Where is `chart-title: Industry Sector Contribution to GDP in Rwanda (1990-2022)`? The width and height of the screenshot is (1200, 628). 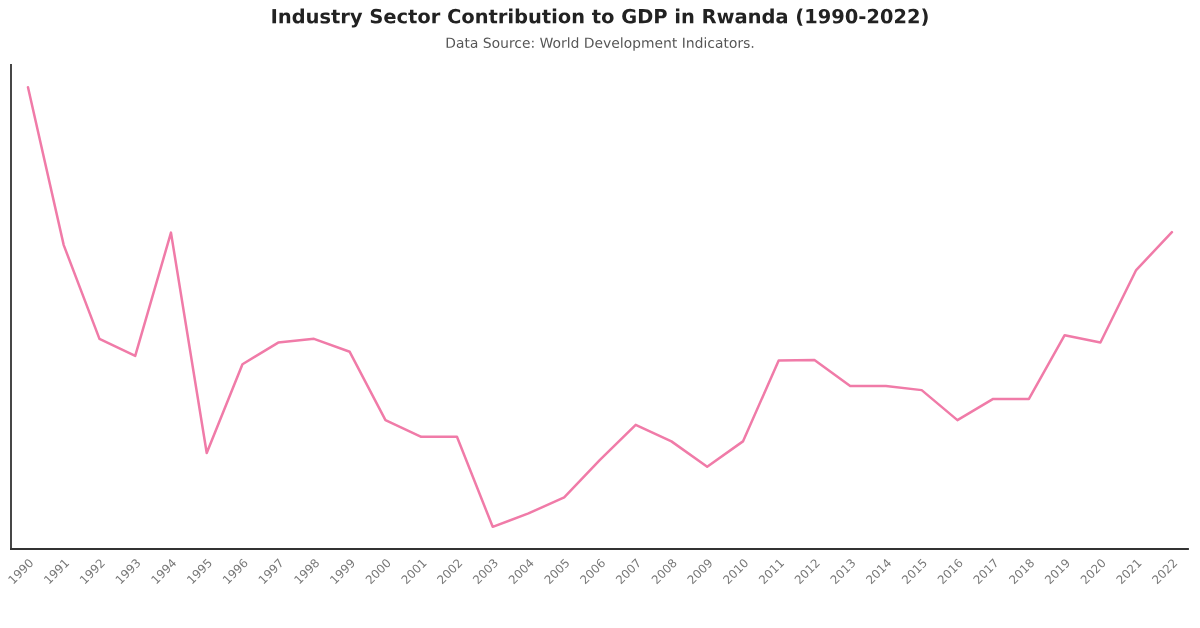
chart-title: Industry Sector Contribution to GDP in Rwanda (1990-2022) is located at coordinates (600, 18).